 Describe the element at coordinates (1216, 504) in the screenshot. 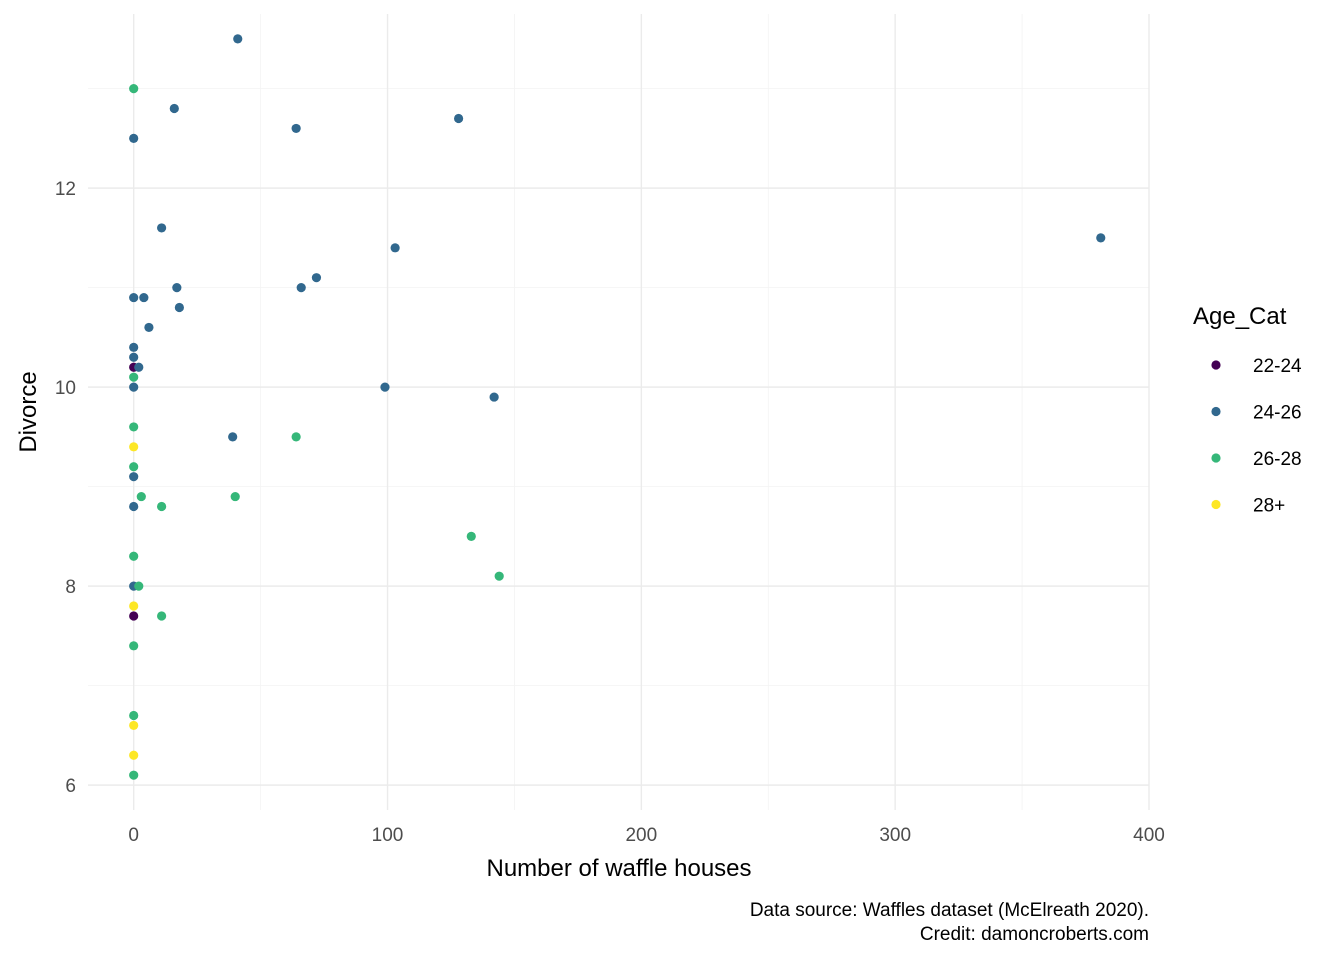

I see `legend-key-28+` at that location.